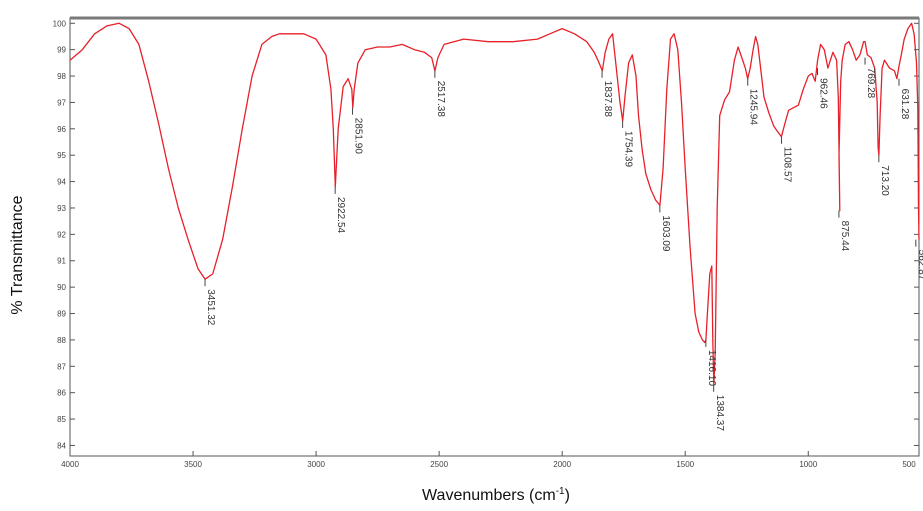 Image resolution: width=923 pixels, height=511 pixels. I want to click on y-tick-label: 96, so click(61, 129).